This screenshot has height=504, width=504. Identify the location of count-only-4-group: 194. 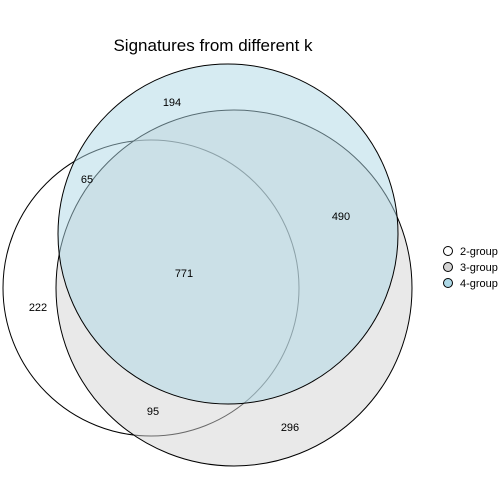
(172, 103).